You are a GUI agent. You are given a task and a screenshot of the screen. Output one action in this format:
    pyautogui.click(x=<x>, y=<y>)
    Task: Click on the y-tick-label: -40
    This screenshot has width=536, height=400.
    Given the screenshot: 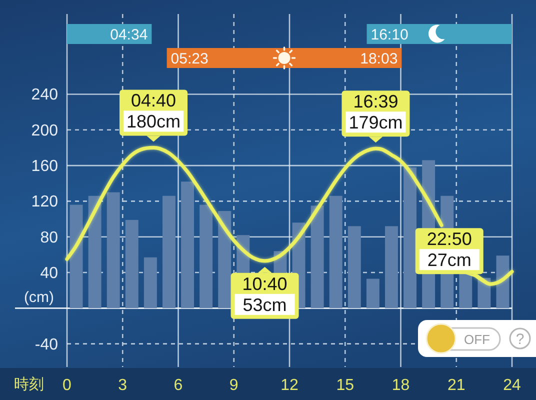 What is the action you would take?
    pyautogui.click(x=46, y=345)
    